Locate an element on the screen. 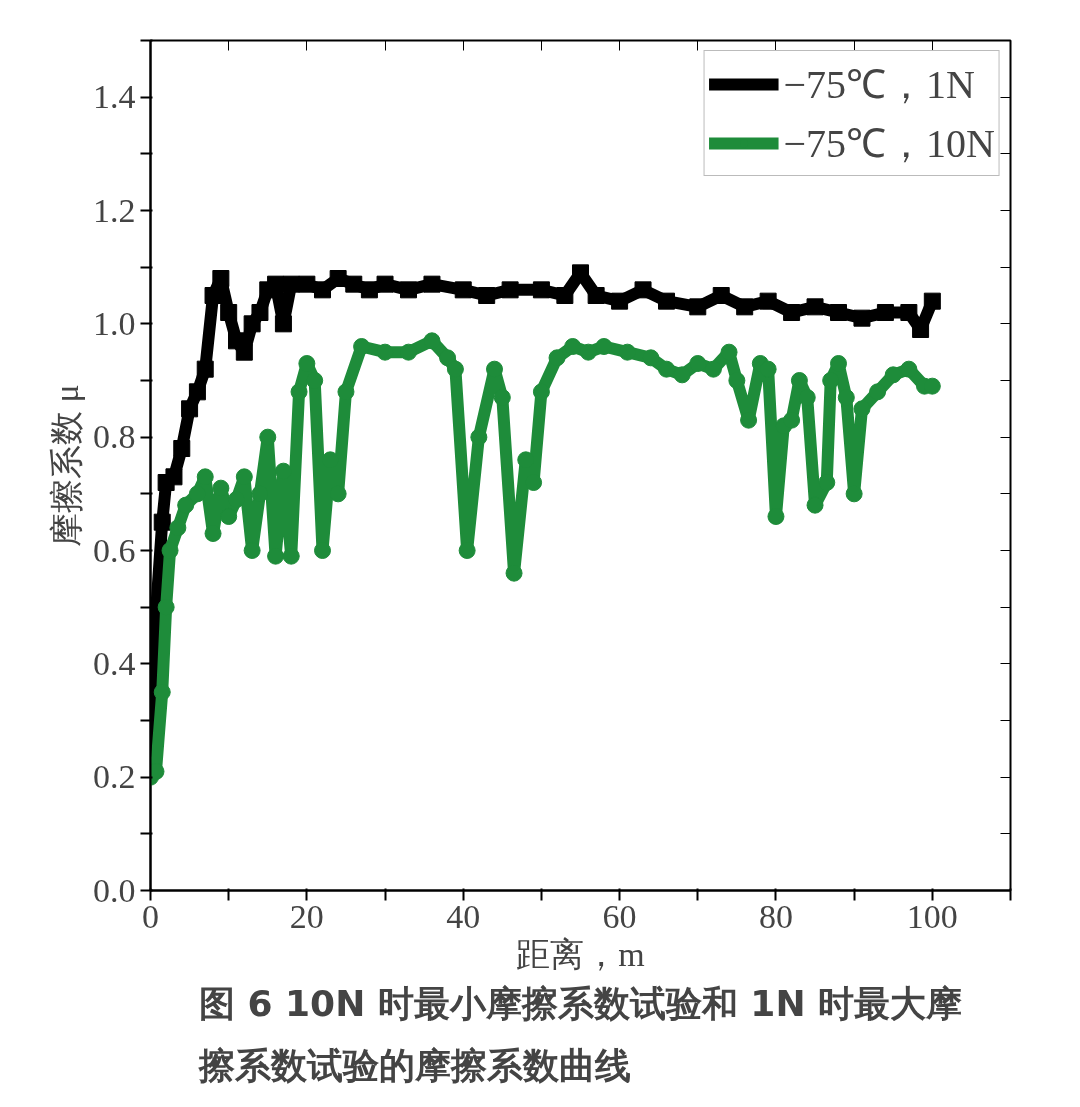 This screenshot has width=1080, height=1107. y-tick-label: 0.0 is located at coordinates (114, 890).